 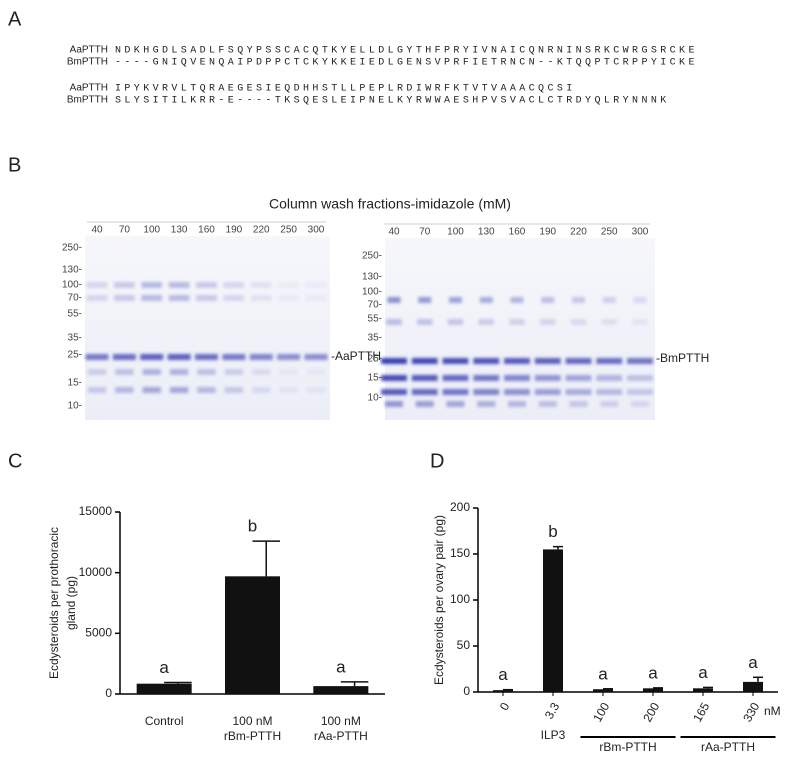 What do you see at coordinates (96, 572) in the screenshot?
I see `y-tick-label: 10000` at bounding box center [96, 572].